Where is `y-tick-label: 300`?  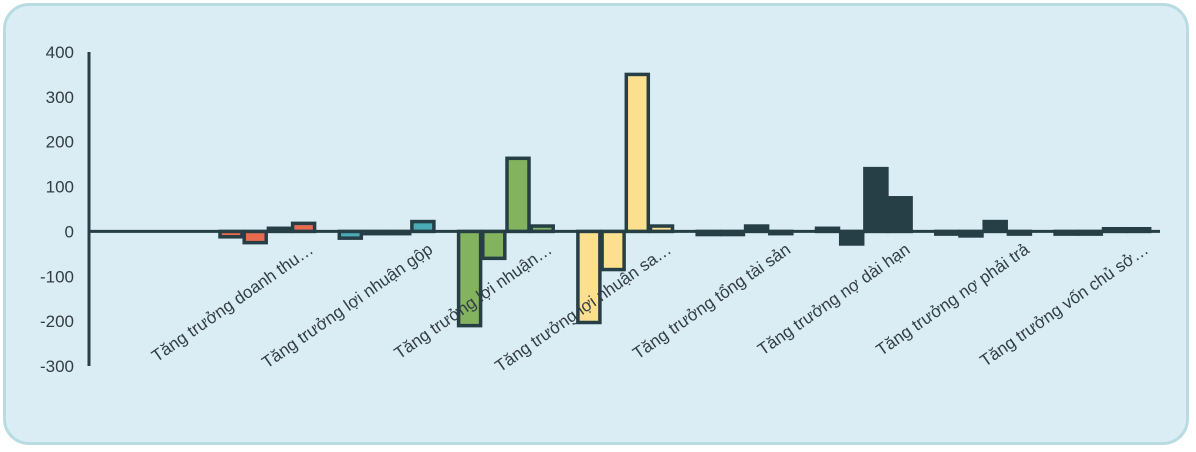
y-tick-label: 300 is located at coordinates (60, 97).